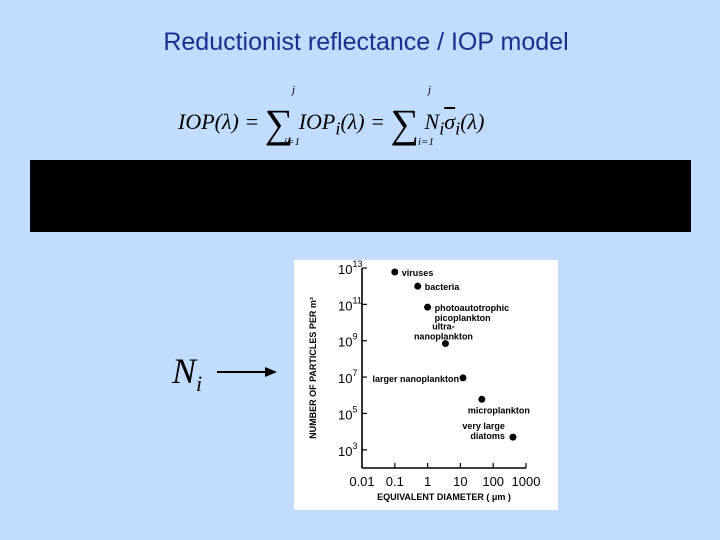  What do you see at coordinates (338, 128) in the screenshot?
I see `eq-middle-sub: i` at bounding box center [338, 128].